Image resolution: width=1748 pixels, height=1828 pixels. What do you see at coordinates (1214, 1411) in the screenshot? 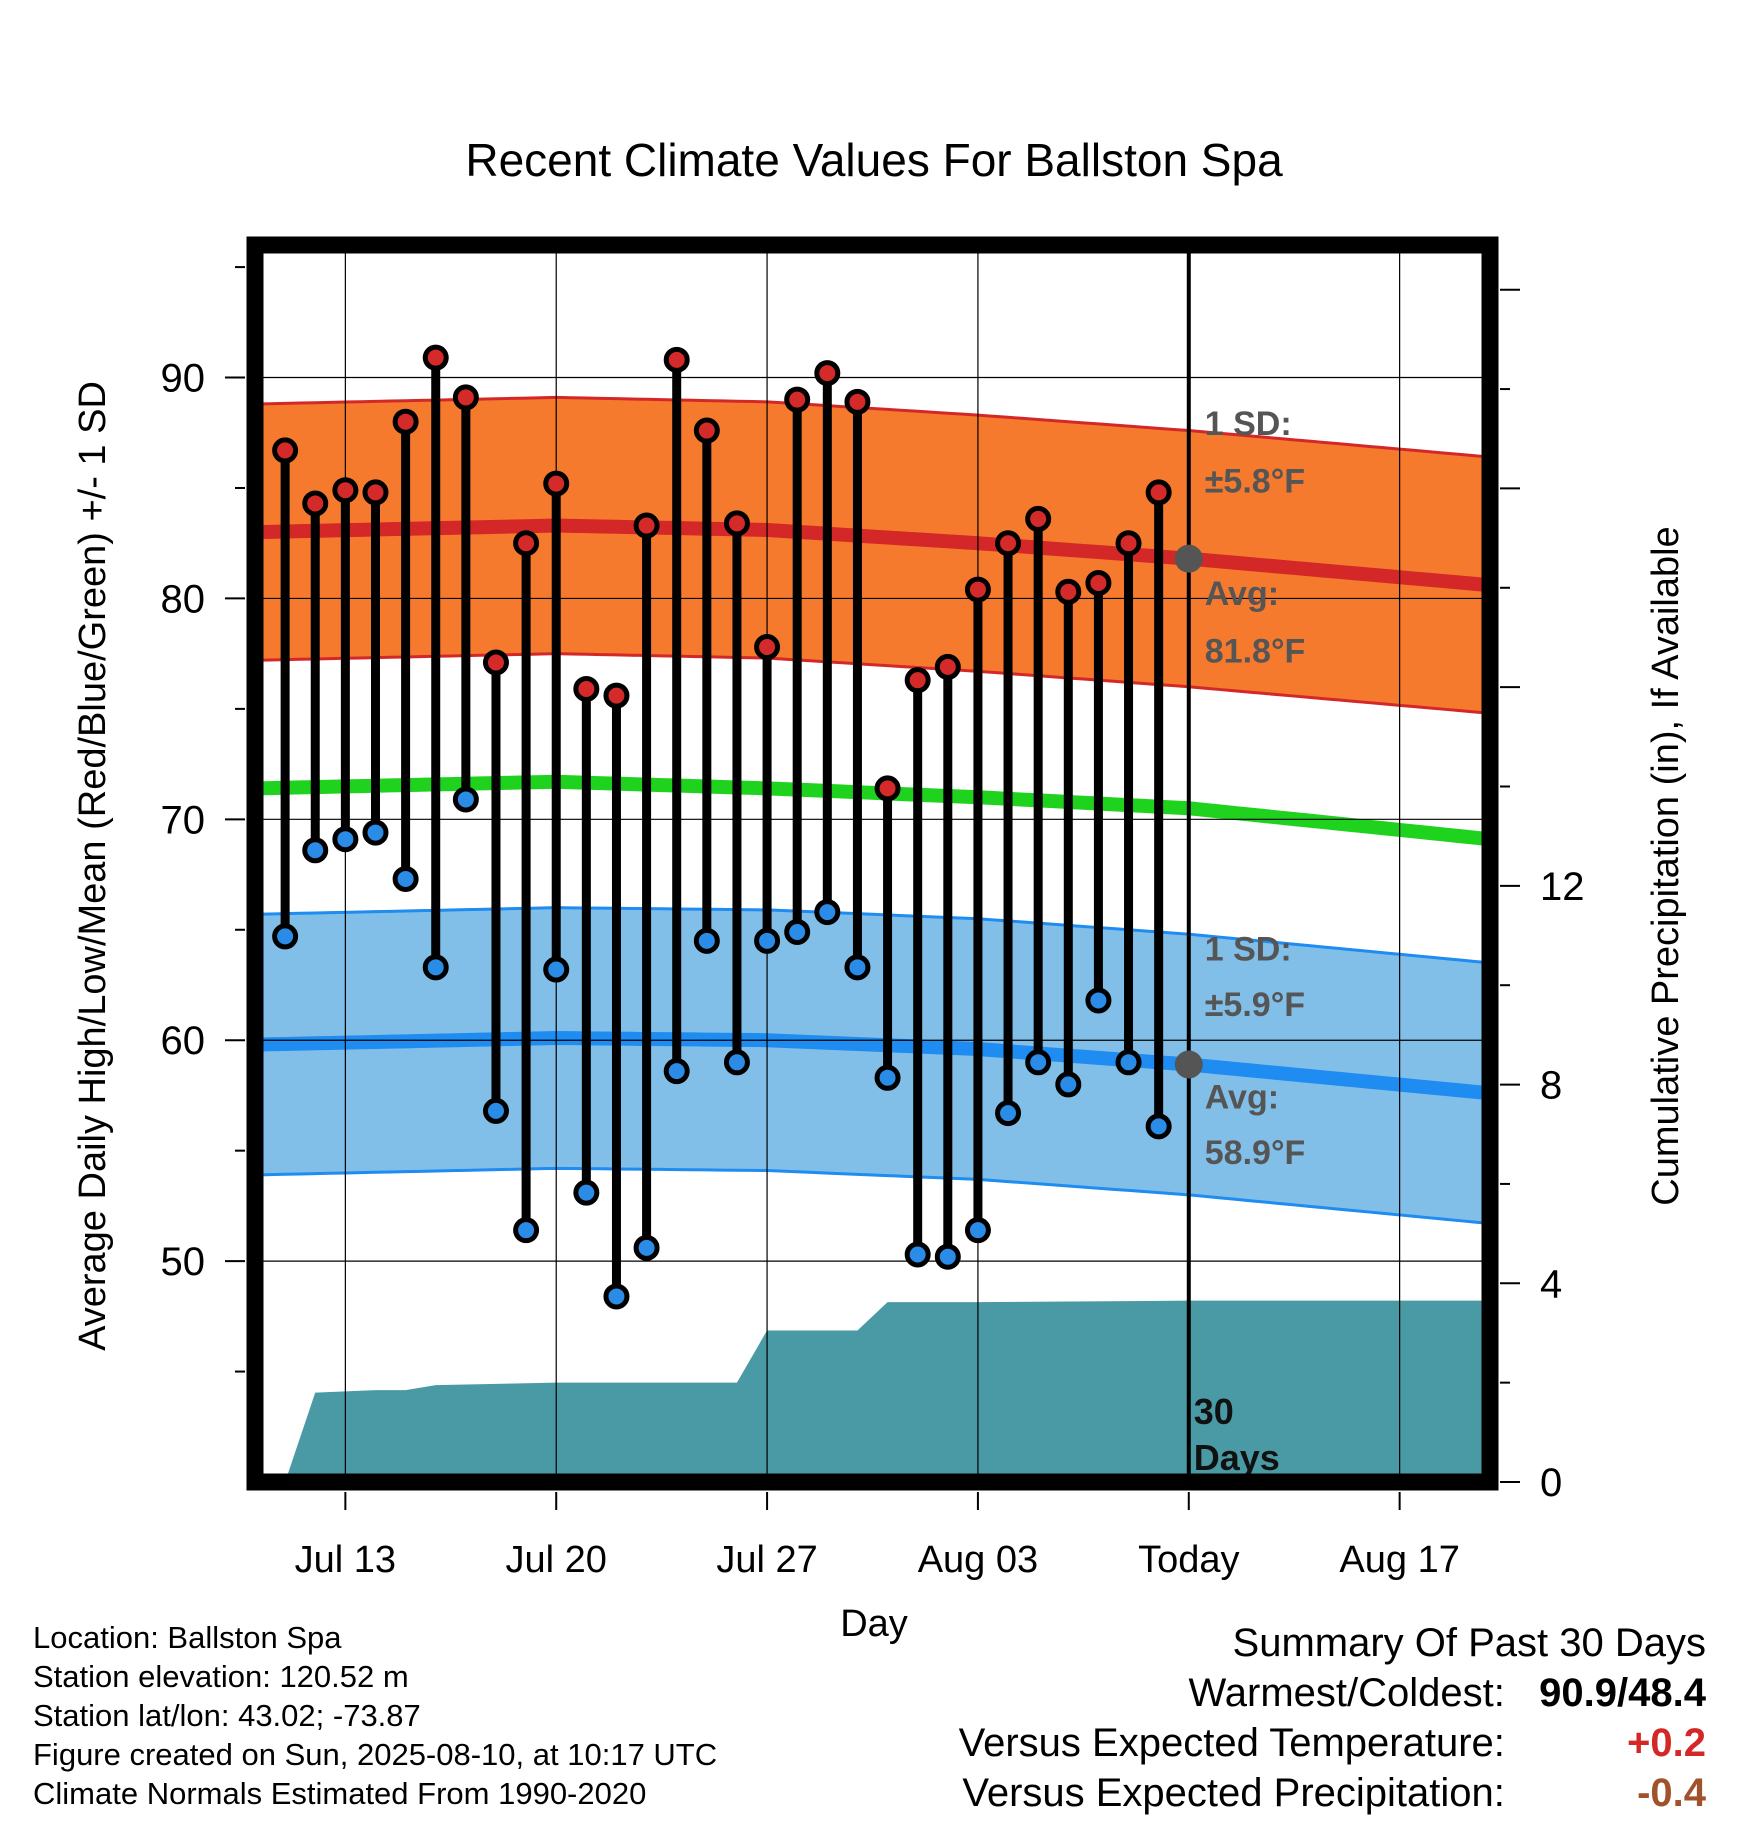
I see `days-count-label: 30` at bounding box center [1214, 1411].